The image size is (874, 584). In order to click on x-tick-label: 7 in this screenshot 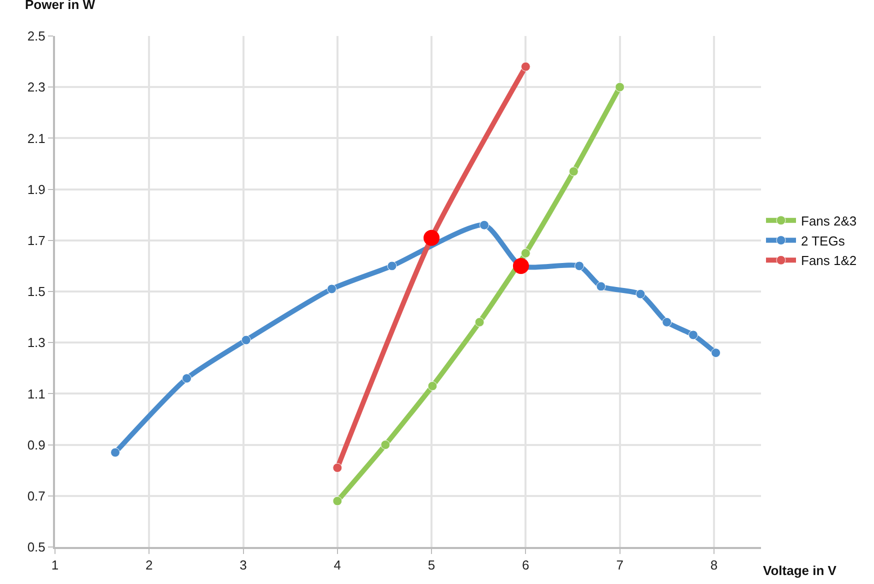, I will do `click(620, 565)`.